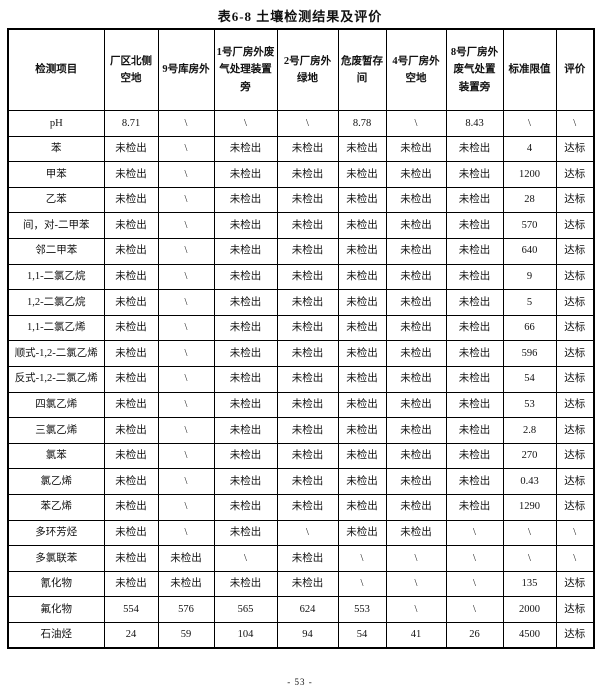 Image resolution: width=600 pixels, height=696 pixels. Describe the element at coordinates (529, 584) in the screenshot. I see `table-cell: 135` at that location.